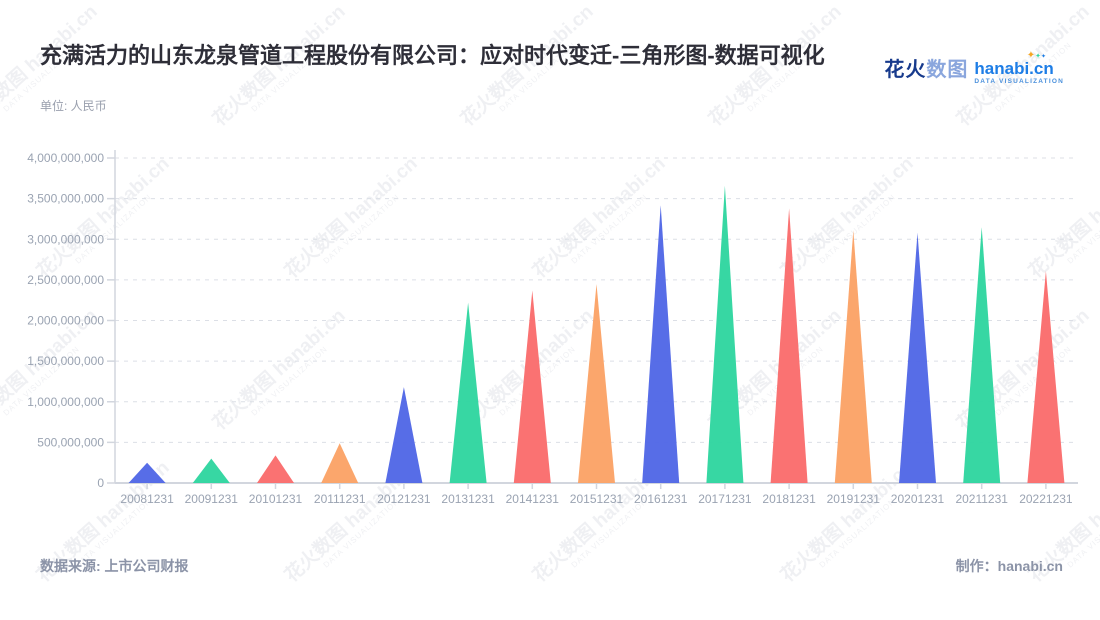  Describe the element at coordinates (905, 70) in the screenshot. I see `logo-brand-cn-part1: 花火` at that location.